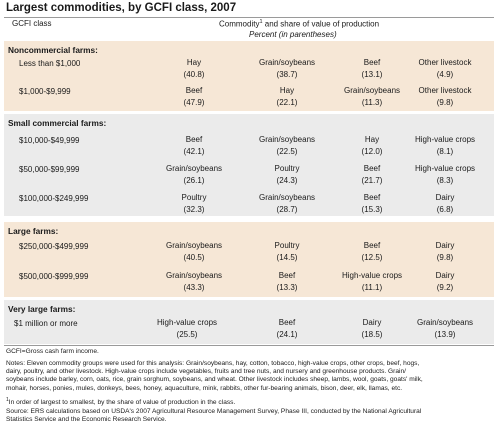  Describe the element at coordinates (194, 74) in the screenshot. I see `commodity-share: (40.8)` at that location.